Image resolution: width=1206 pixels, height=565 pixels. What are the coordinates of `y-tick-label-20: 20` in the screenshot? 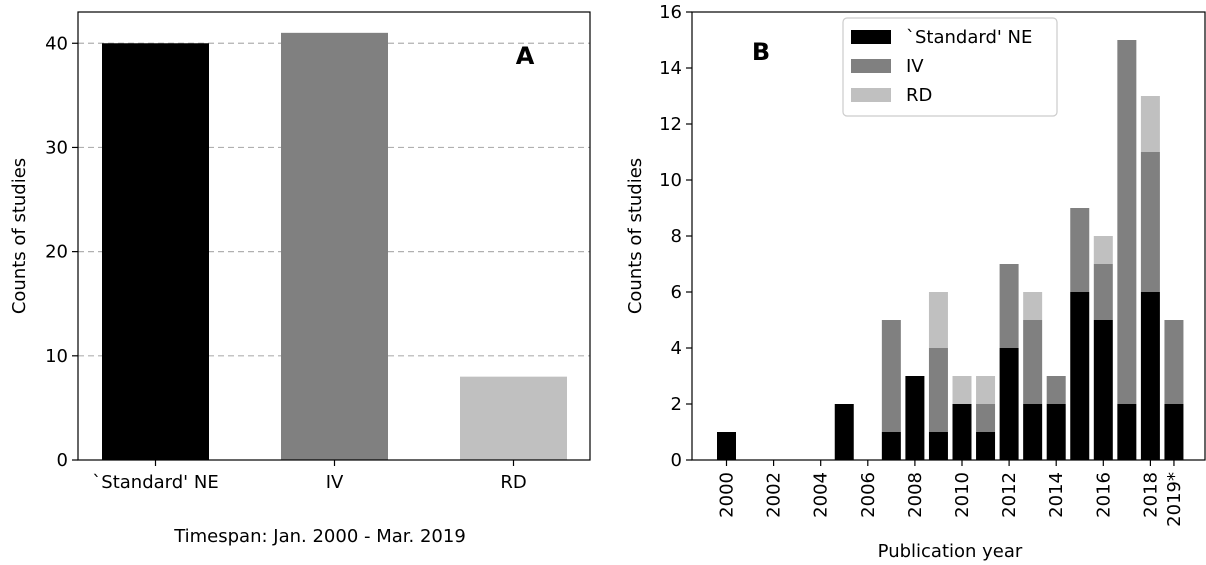 It's located at (56, 252).